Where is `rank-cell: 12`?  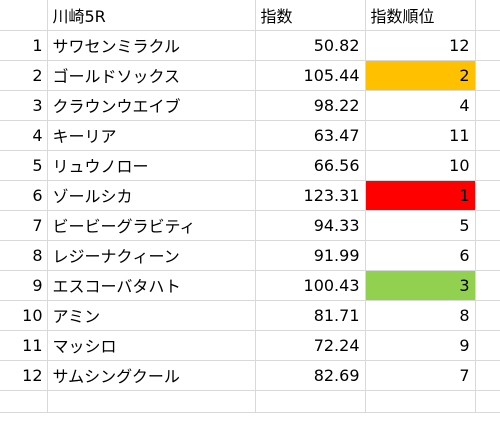 rank-cell: 12 is located at coordinates (420, 45).